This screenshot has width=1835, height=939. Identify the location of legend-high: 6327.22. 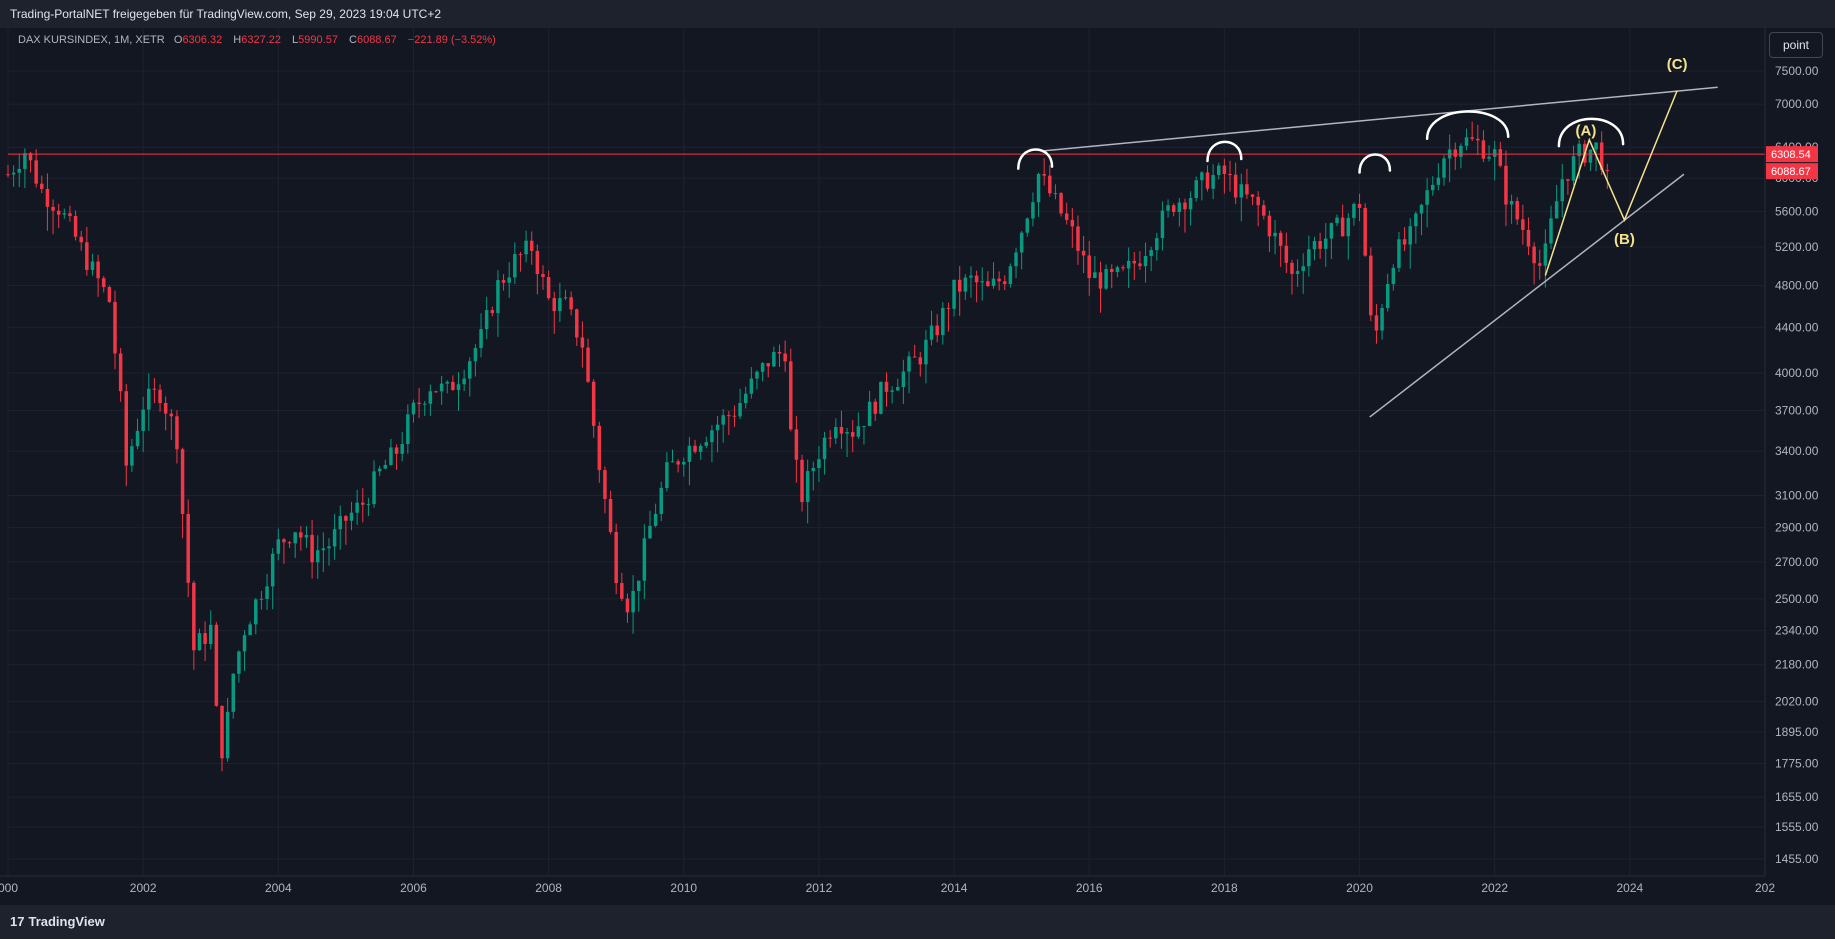
(261, 40).